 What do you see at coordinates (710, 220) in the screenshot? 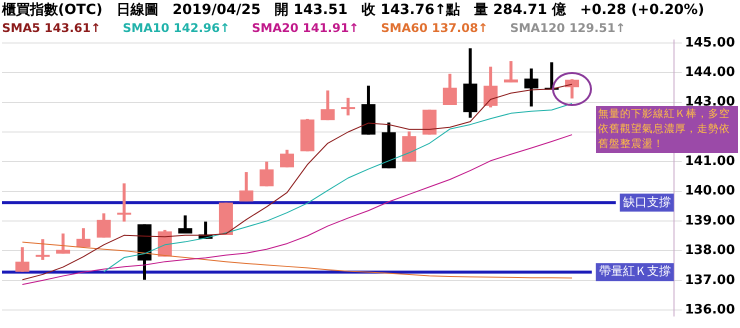
I see `y-tick-label: 139.00` at bounding box center [710, 220].